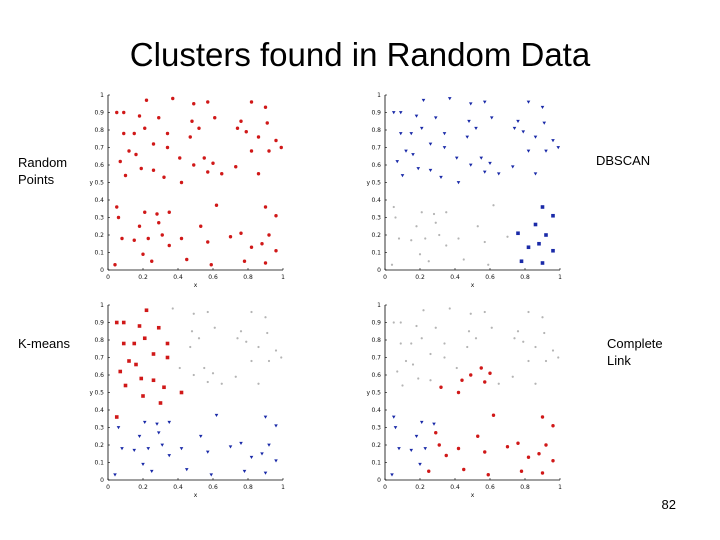  Describe the element at coordinates (102, 95) in the screenshot. I see `y-tick-label: 1` at that location.